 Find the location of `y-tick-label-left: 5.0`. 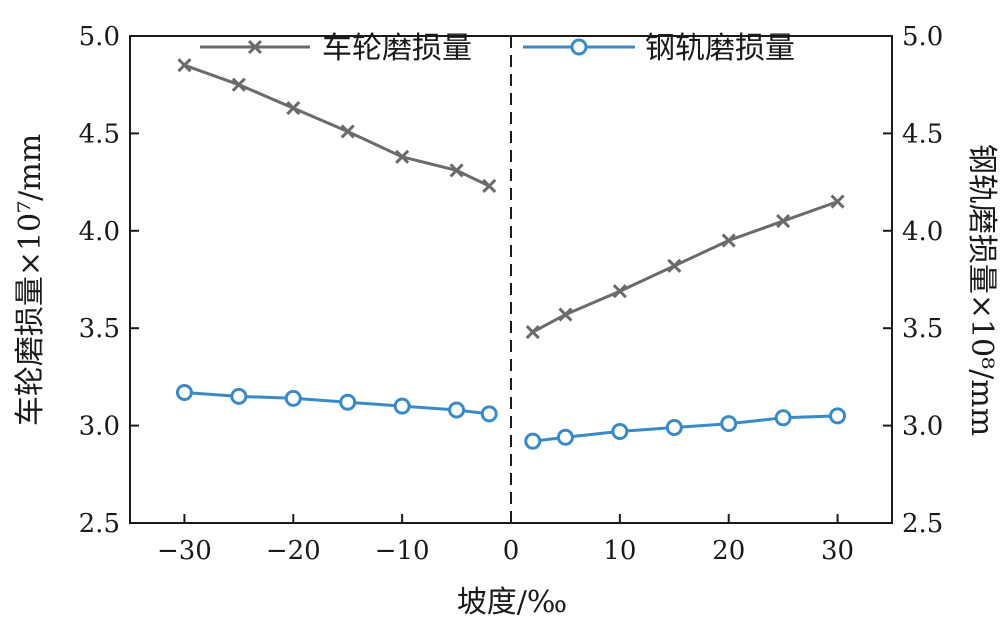

y-tick-label-left: 5.0 is located at coordinates (99, 37).